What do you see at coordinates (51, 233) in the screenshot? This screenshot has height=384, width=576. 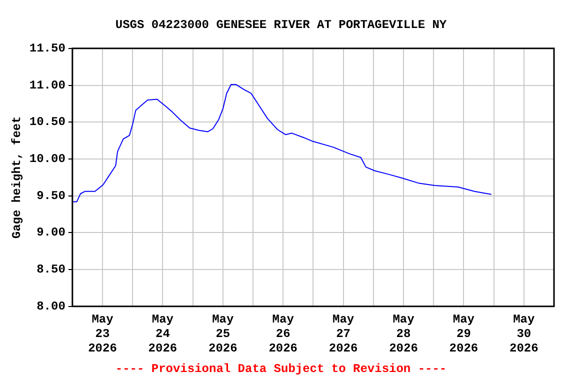 I see `y-tick-label: 9.00` at bounding box center [51, 233].